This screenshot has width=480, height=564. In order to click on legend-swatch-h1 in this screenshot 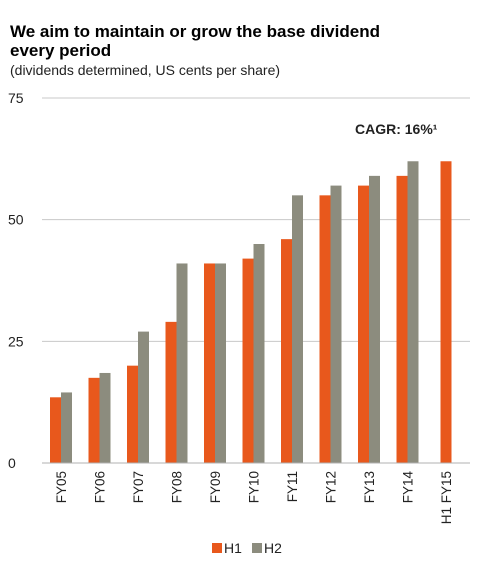, I will do `click(217, 548)`.